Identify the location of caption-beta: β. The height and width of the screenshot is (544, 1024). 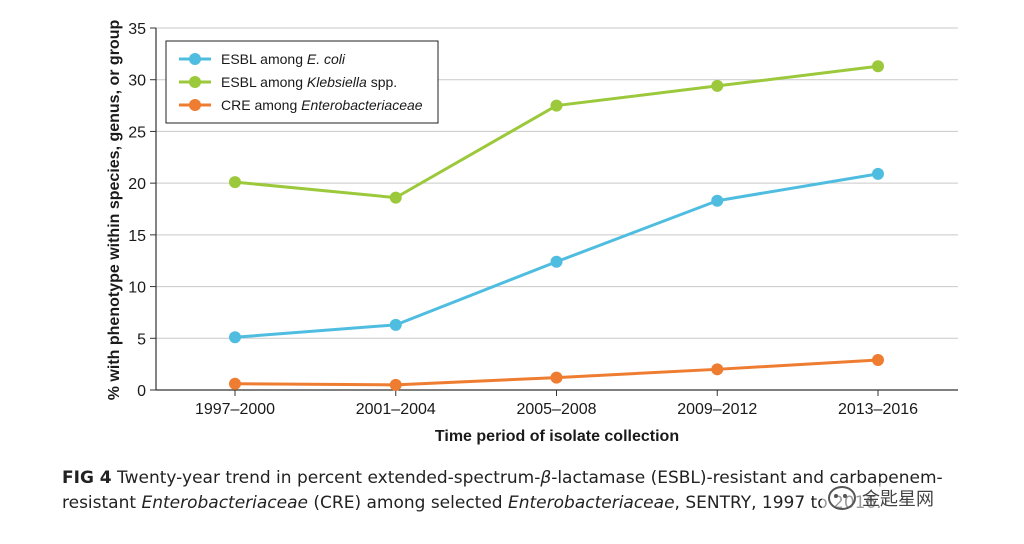
(546, 478).